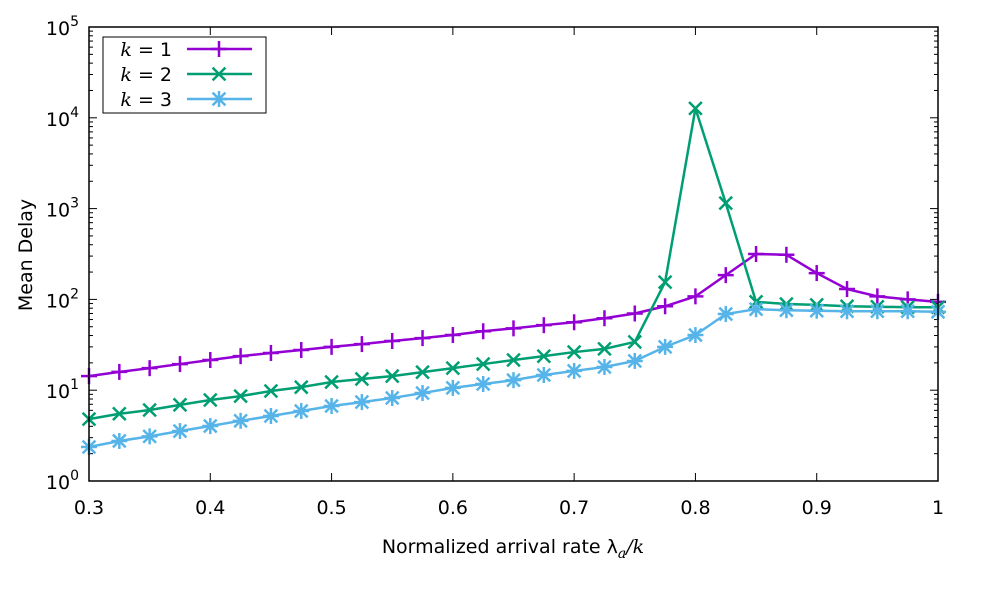 This screenshot has width=981, height=593. I want to click on x-tick-label: 0.9, so click(817, 508).